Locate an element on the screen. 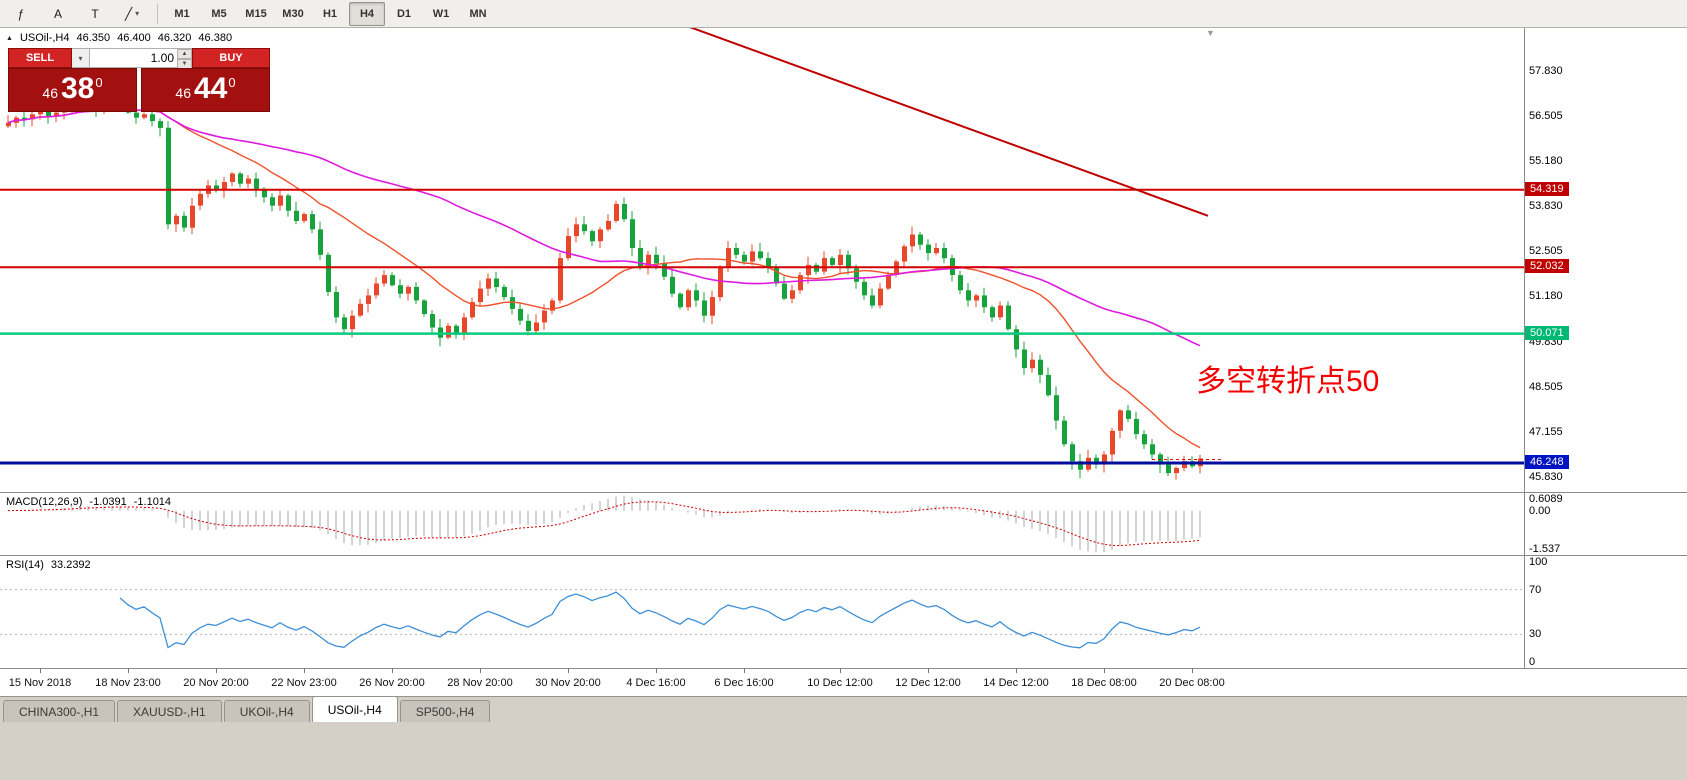 The height and width of the screenshot is (780, 1687). volume-input is located at coordinates (133, 58).